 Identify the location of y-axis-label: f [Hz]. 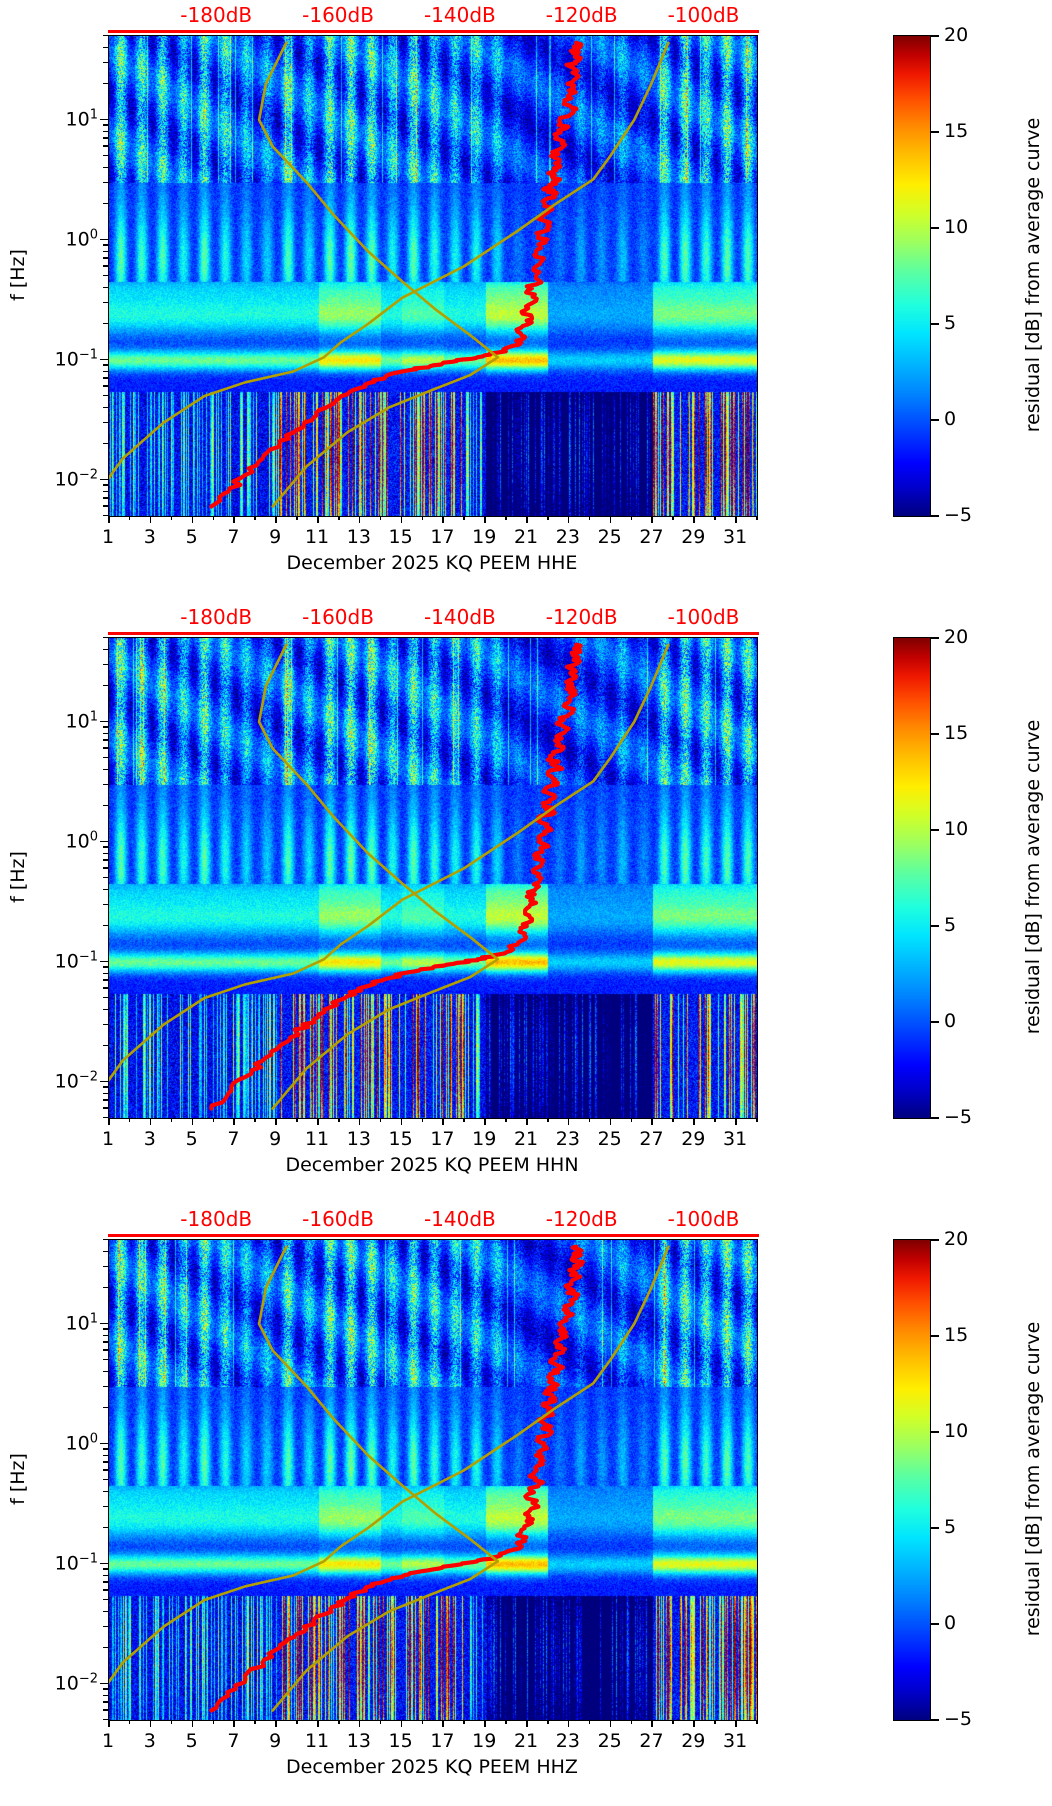
(18, 275).